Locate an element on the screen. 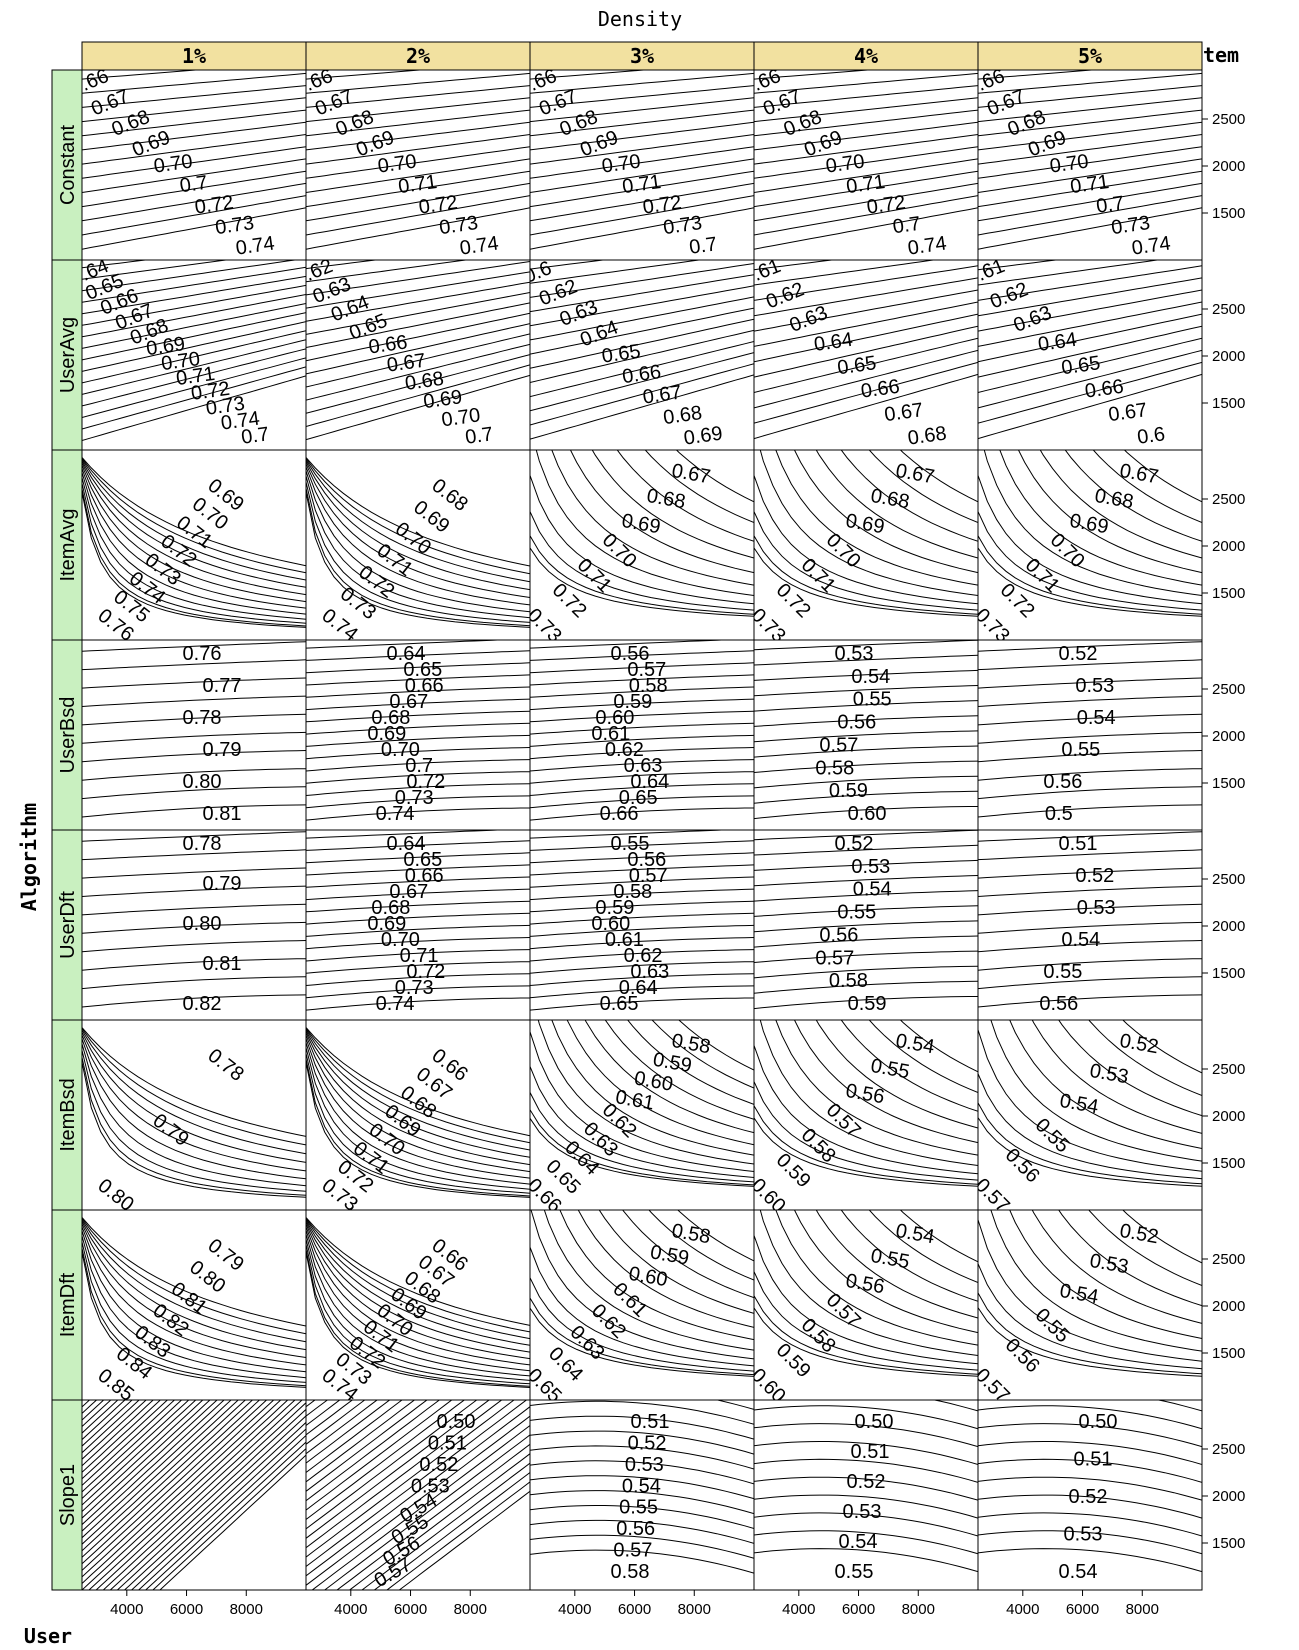 The height and width of the screenshot is (1650, 1299). panel-constant-3: 0.660.670.680.690.700.710.720.730.7 is located at coordinates (642, 165).